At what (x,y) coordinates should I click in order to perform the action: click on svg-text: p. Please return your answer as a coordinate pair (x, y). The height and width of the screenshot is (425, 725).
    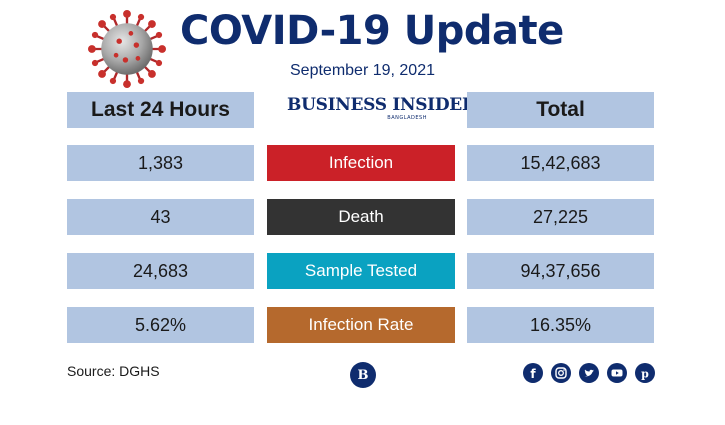
    Looking at the image, I should click on (645, 374).